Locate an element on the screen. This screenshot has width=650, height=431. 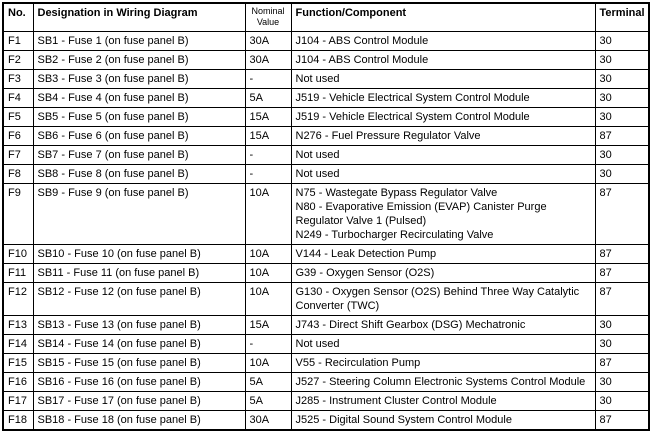
f7-terminal-cell: 30 is located at coordinates (622, 154).